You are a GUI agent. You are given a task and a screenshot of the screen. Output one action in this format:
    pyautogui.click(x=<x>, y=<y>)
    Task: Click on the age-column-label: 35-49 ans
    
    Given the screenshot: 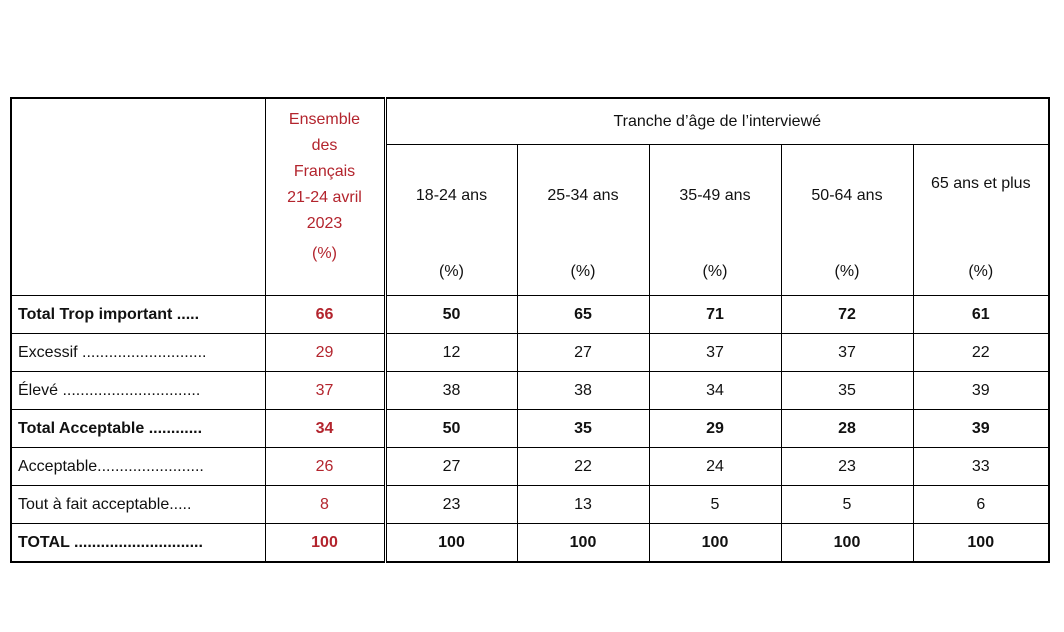 What is the action you would take?
    pyautogui.click(x=715, y=195)
    